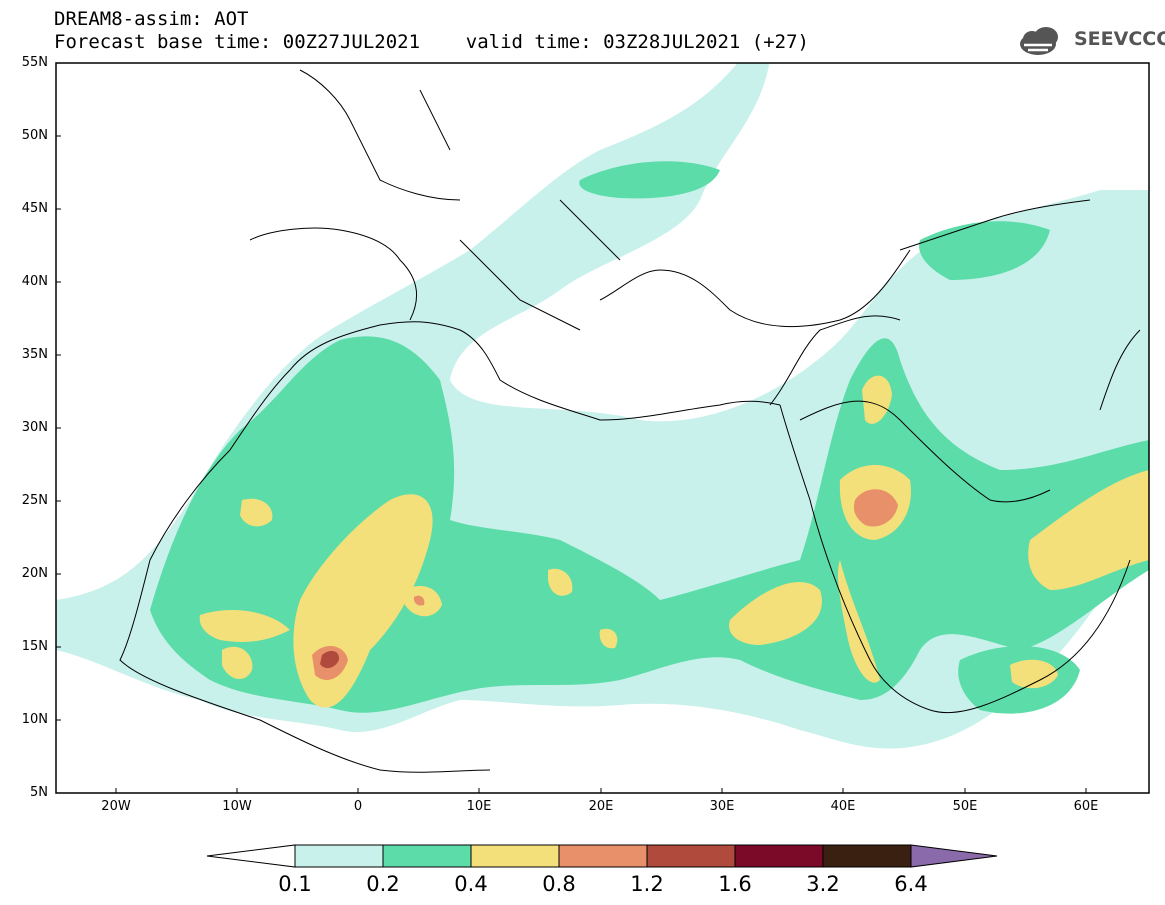 The width and height of the screenshot is (1165, 905). What do you see at coordinates (34, 354) in the screenshot?
I see `lat-label-35n: 35N` at bounding box center [34, 354].